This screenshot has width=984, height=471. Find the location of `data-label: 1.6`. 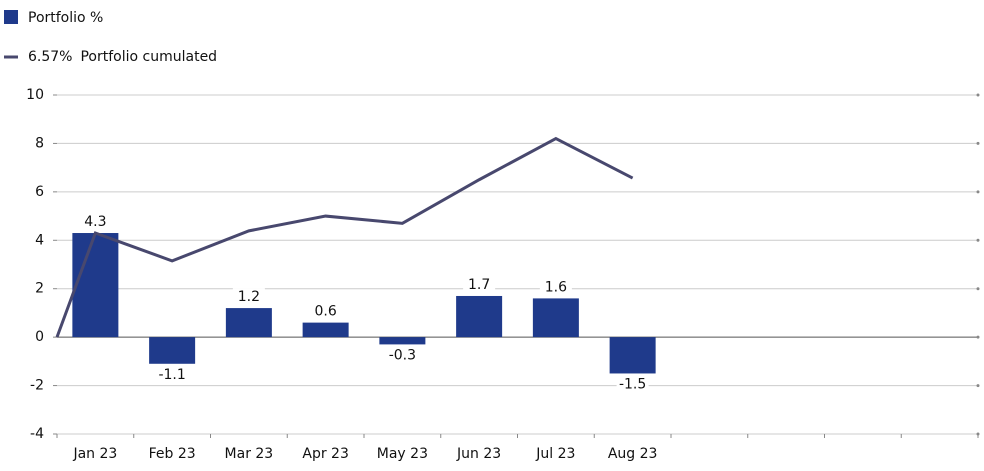

data-label: 1.6 is located at coordinates (556, 287).